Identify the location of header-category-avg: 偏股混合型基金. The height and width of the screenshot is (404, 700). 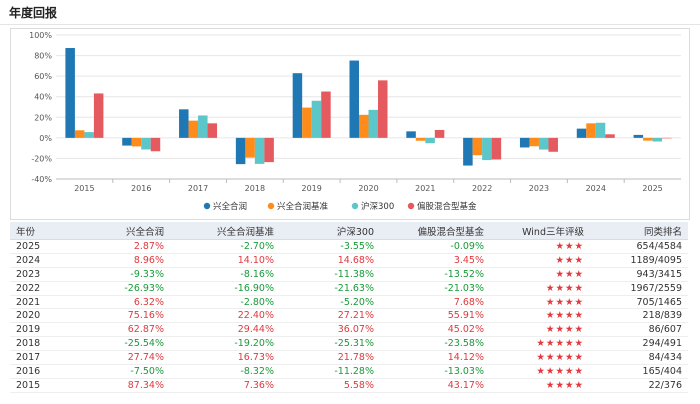
(435, 231).